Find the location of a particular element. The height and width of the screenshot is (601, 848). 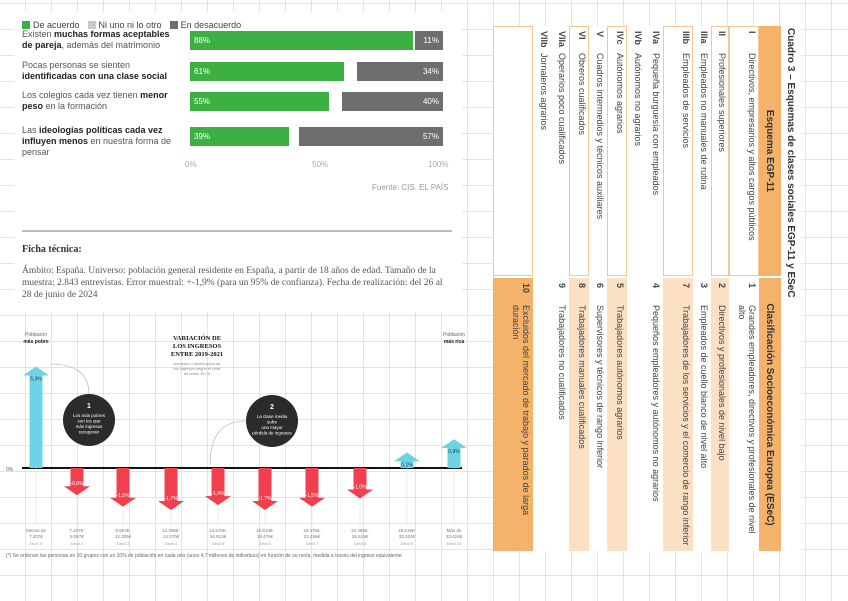

category-range: 16.813€ is located at coordinates (218, 536).